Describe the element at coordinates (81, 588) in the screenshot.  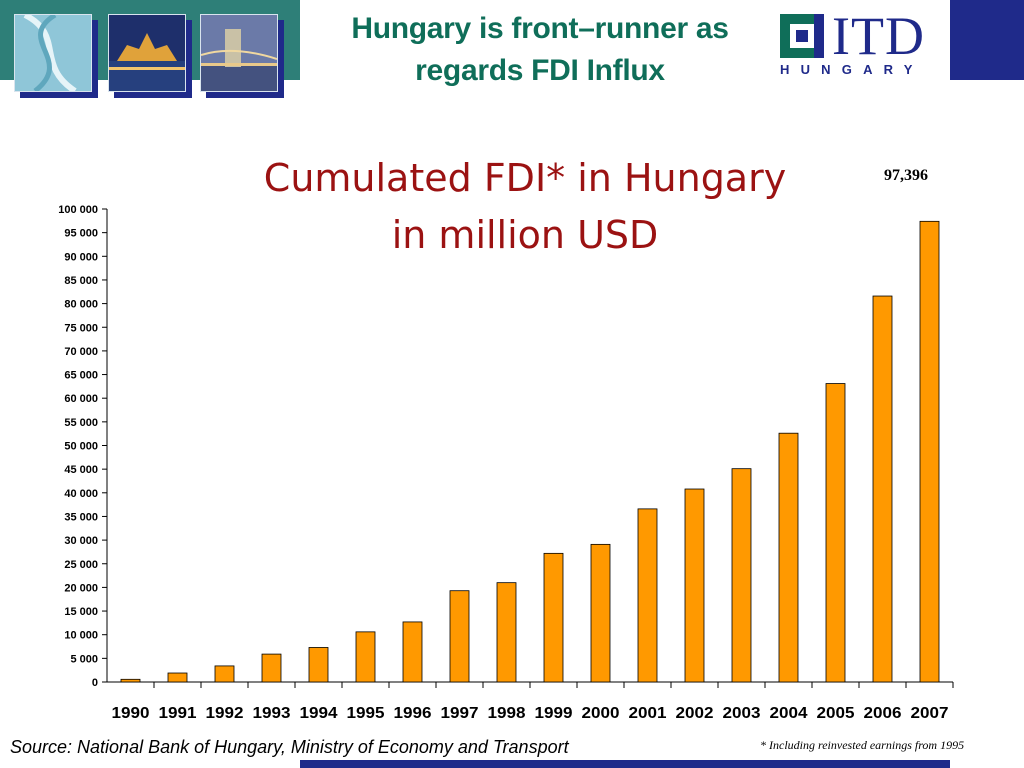
I see `y-tick-label: 20 000` at that location.